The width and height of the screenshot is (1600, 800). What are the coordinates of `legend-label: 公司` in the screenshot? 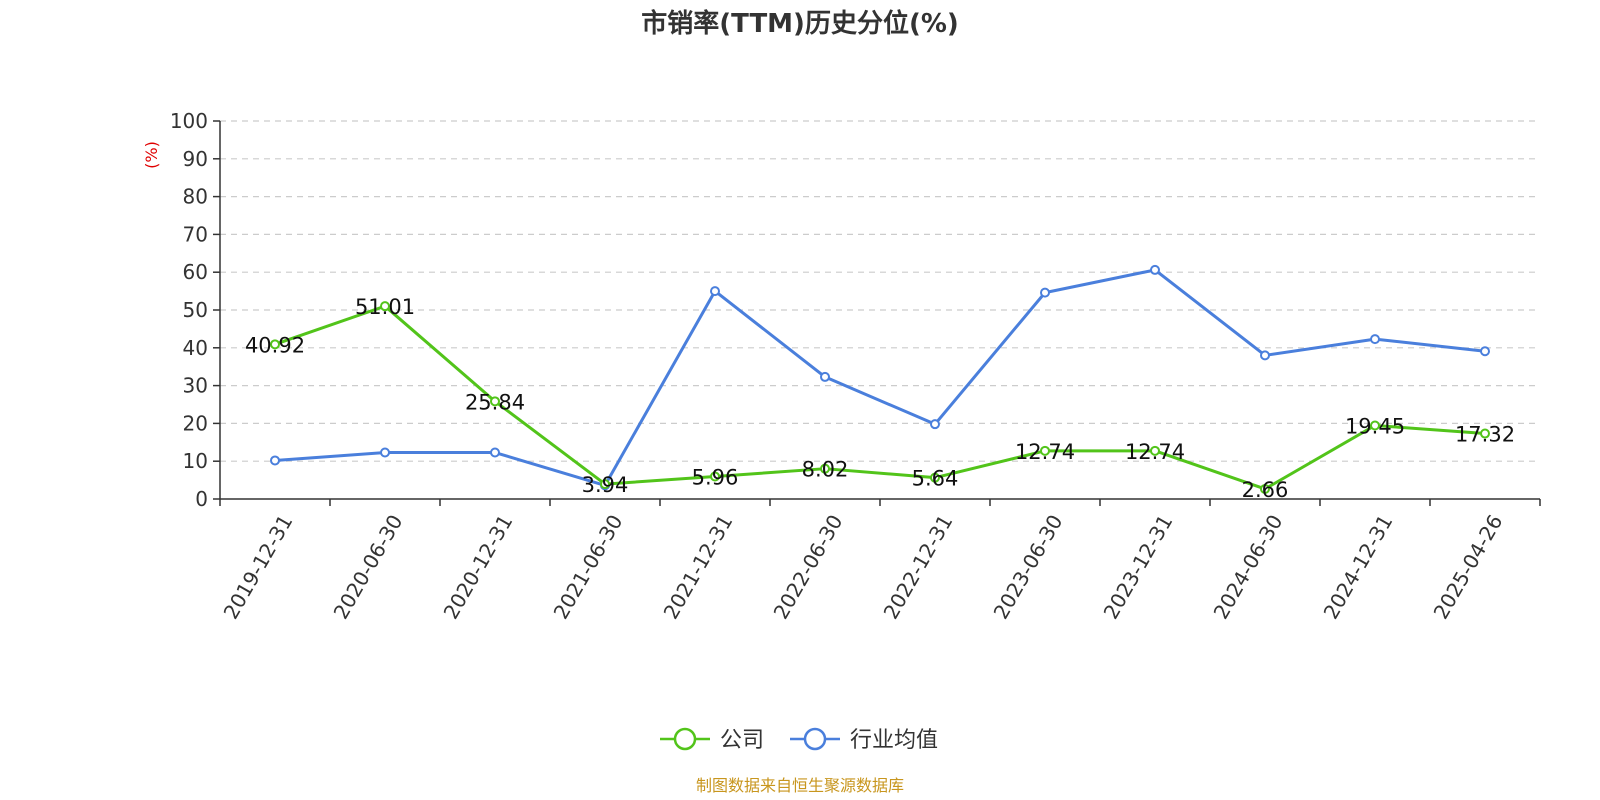 It's located at (742, 740).